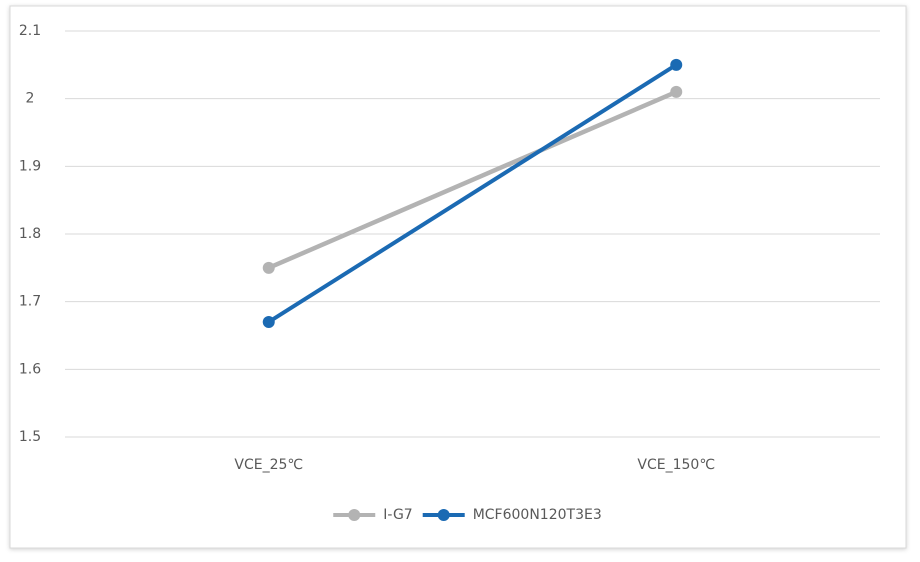 The image size is (920, 562). Describe the element at coordinates (373, 515) in the screenshot. I see `legend-item: I-G7` at that location.